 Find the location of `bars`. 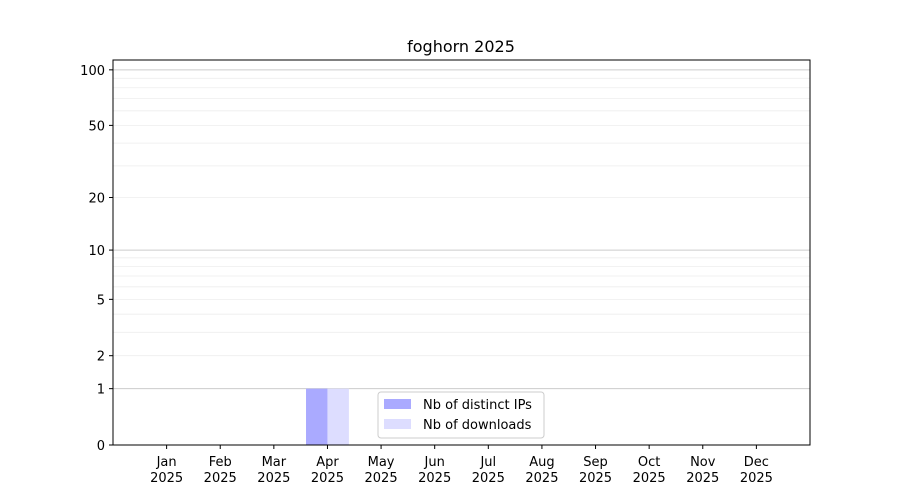

bars is located at coordinates (327, 416).